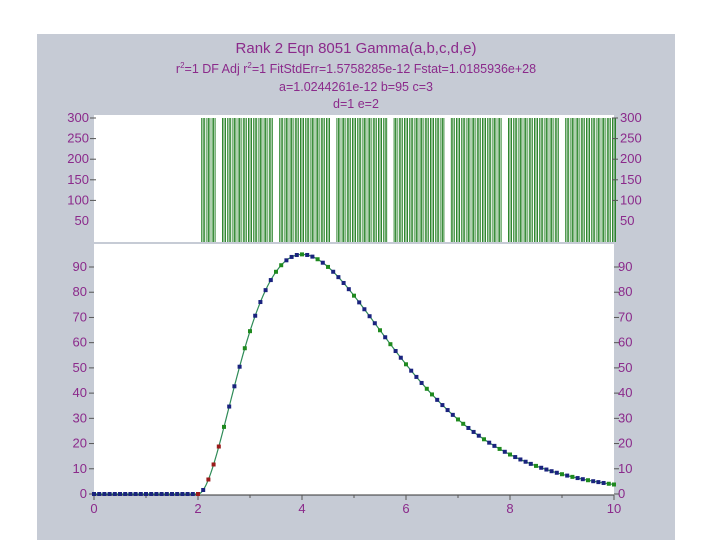  I want to click on y-tick-label-right: 60, so click(625, 342).